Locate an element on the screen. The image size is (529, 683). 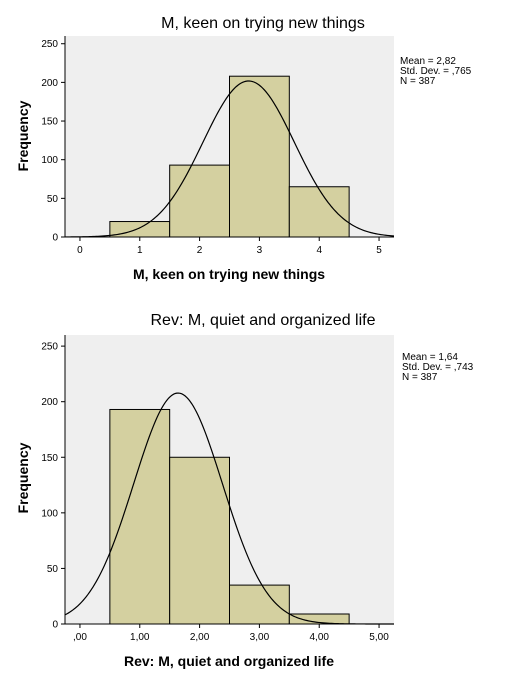
stats-label: Mean = 1,64 is located at coordinates (430, 357).